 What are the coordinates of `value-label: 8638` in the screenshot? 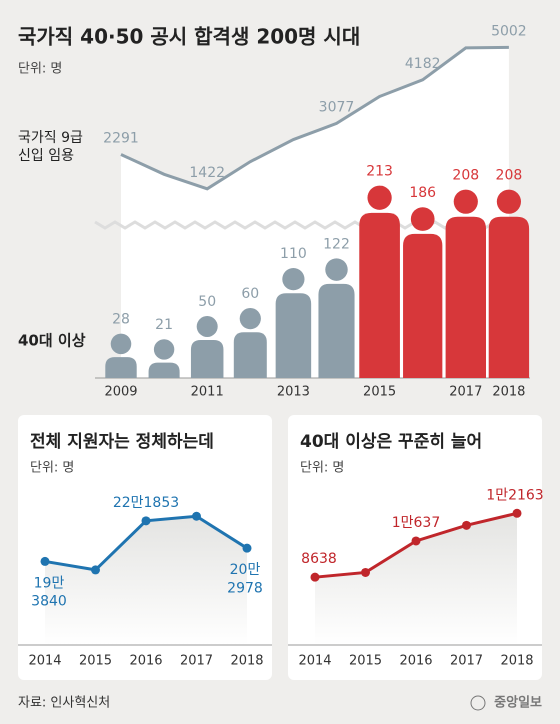 It's located at (319, 559).